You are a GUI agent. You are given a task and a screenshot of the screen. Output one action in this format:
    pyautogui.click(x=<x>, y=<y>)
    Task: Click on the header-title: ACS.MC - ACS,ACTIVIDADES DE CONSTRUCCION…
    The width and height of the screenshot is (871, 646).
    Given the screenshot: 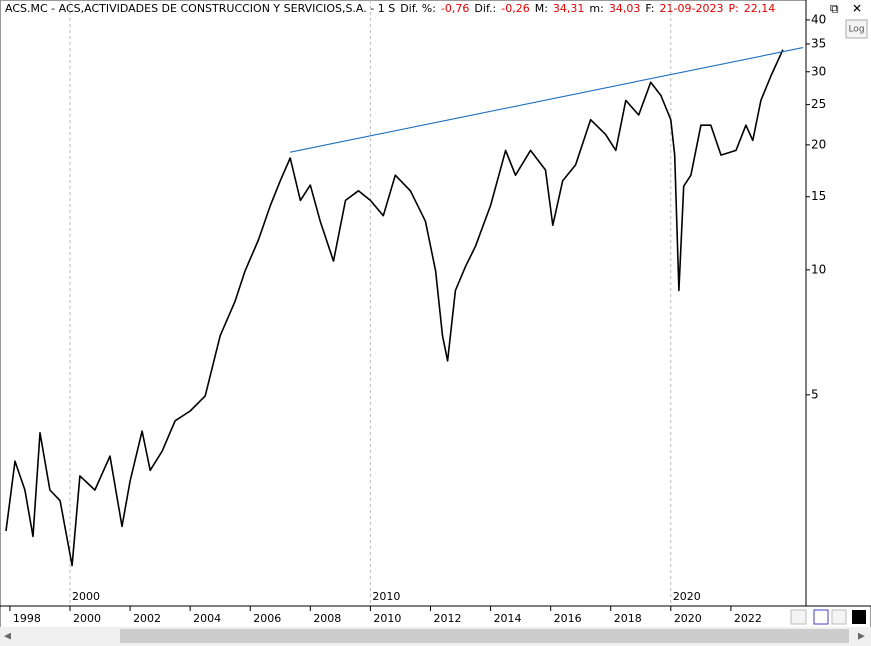 What is the action you would take?
    pyautogui.click(x=200, y=8)
    